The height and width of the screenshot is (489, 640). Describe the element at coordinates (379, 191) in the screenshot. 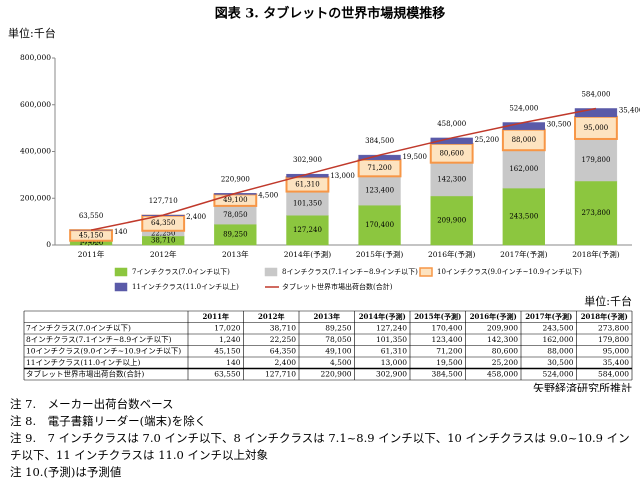

I see `value-label: 123,400` at that location.